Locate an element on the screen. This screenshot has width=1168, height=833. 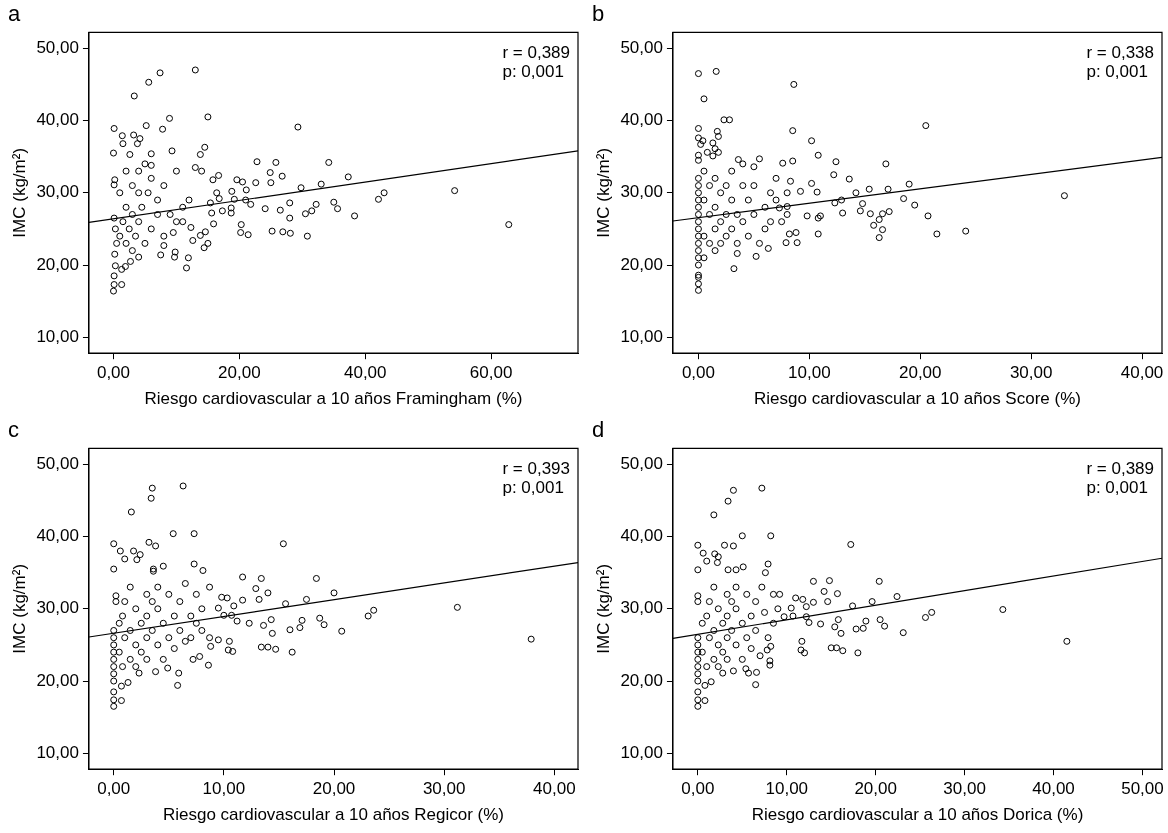
chart-title: b is located at coordinates (598, 14).